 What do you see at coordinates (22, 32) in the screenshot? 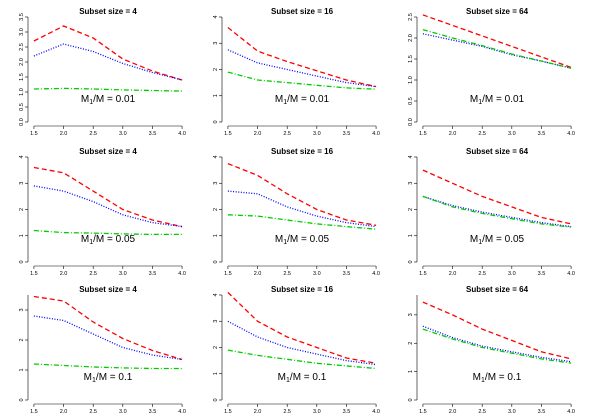
I see `y-tick-label: 3.0` at bounding box center [22, 32].